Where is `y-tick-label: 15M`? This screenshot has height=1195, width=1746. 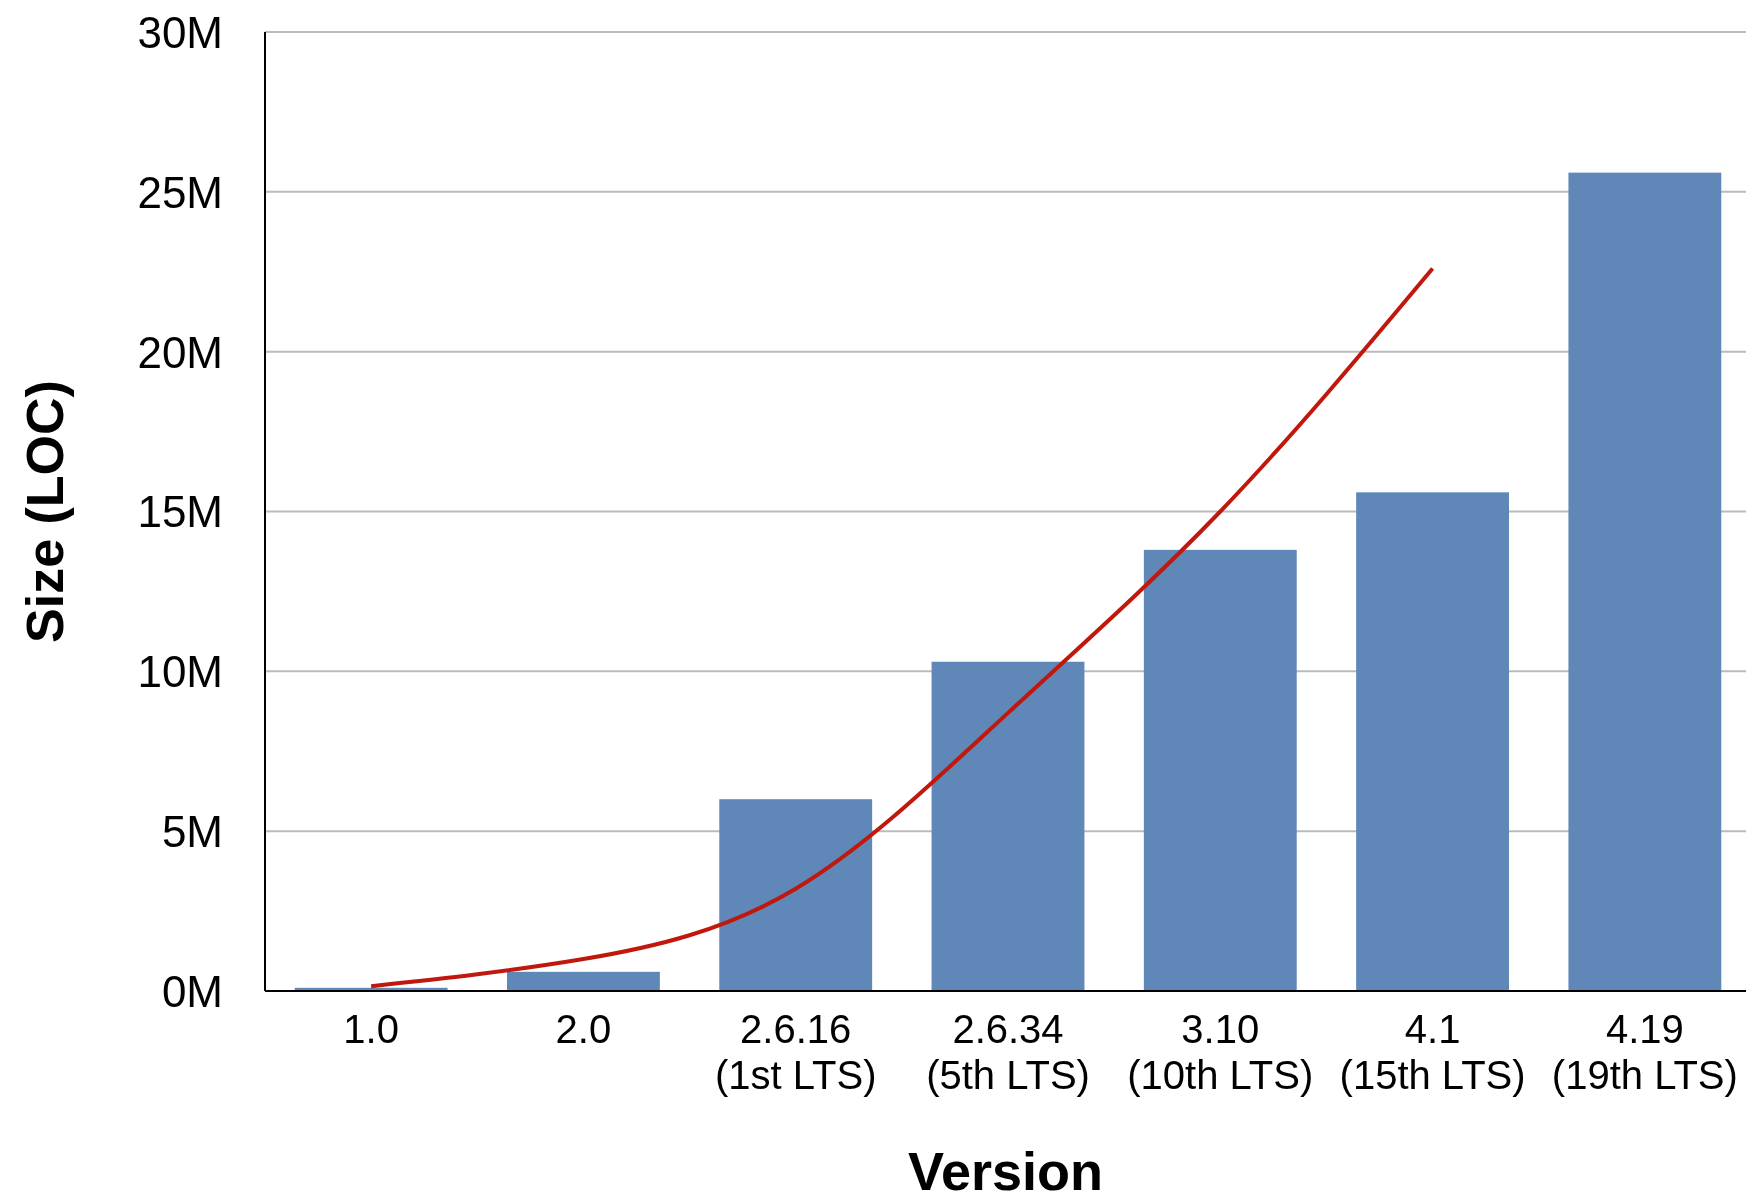 y-tick-label: 15M is located at coordinates (180, 512).